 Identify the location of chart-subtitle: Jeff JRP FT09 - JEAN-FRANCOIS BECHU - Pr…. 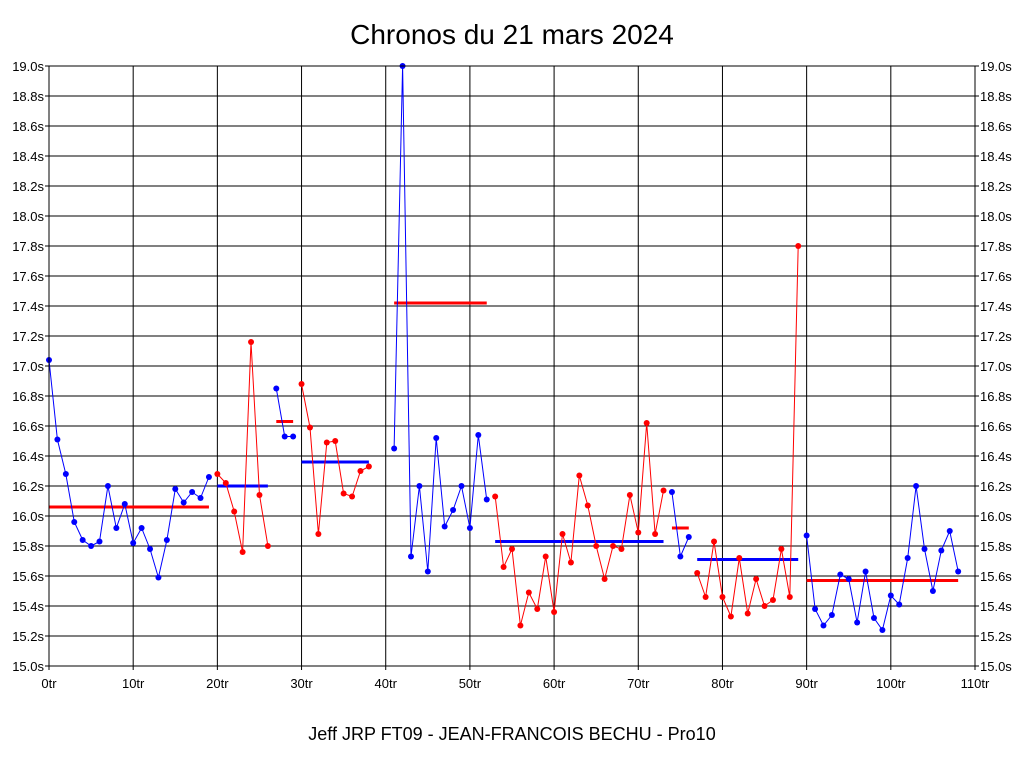
(511, 734).